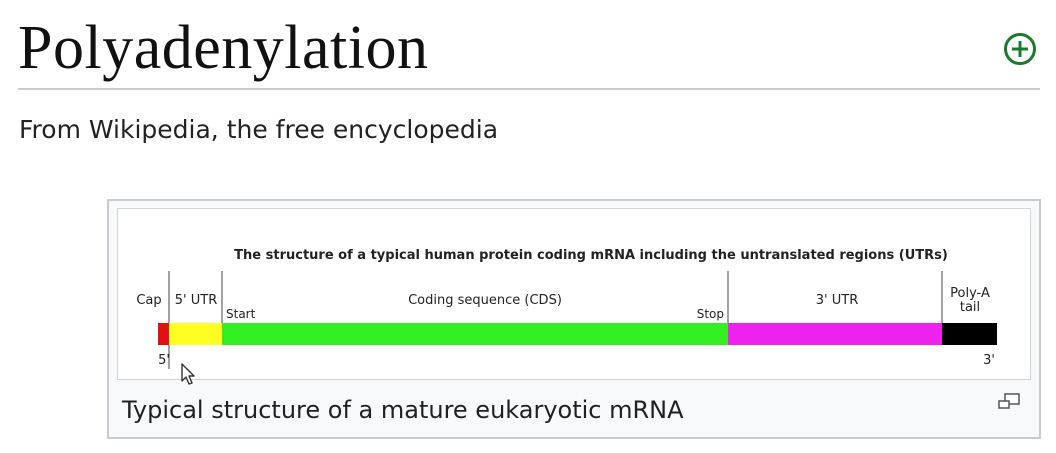  I want to click on site-tagline: From Wikipedia, the free encyclopedia, so click(259, 129).